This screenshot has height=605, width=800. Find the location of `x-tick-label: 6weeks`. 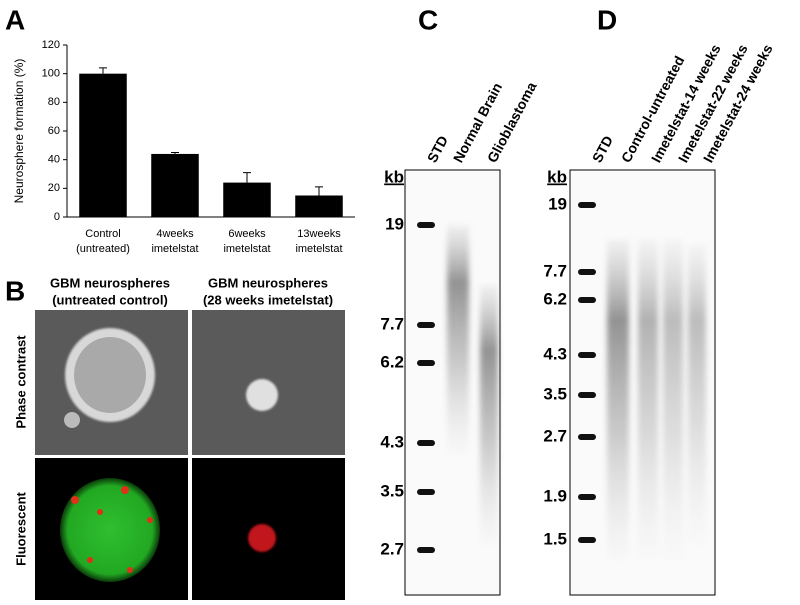

x-tick-label: 6weeks is located at coordinates (247, 234).